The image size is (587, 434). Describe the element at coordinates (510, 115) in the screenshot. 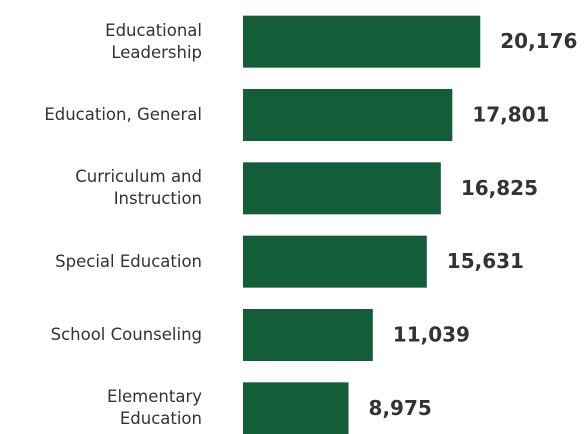

I see `value-label: 17,801` at that location.